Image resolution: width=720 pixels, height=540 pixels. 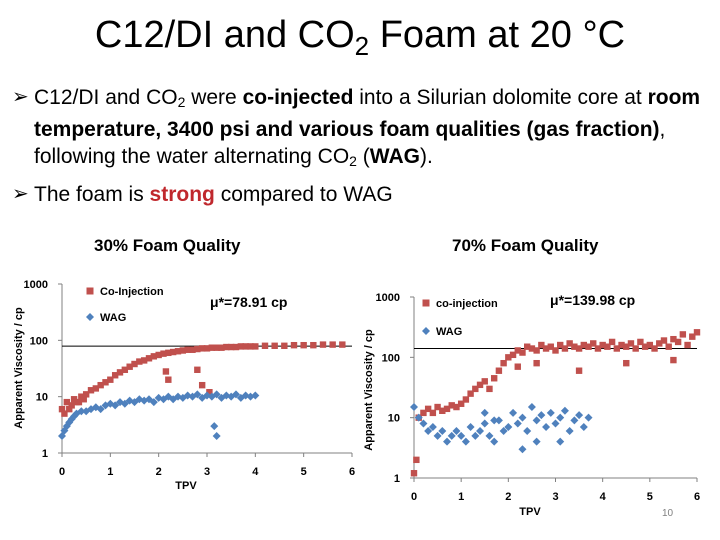 What do you see at coordinates (449, 332) in the screenshot?
I see `chart-2-legend-wag-label: WAG` at bounding box center [449, 332].